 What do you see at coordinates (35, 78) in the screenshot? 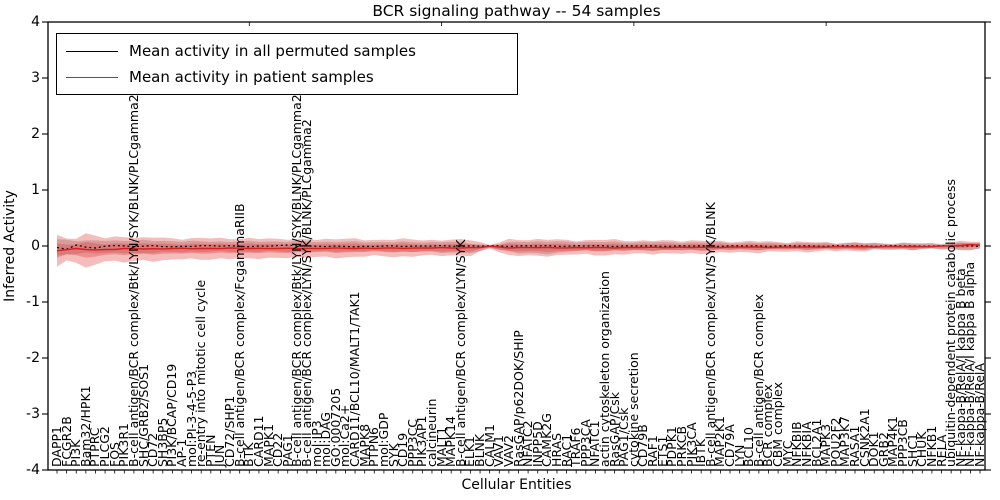
I see `y-tick-label: 3` at bounding box center [35, 78].